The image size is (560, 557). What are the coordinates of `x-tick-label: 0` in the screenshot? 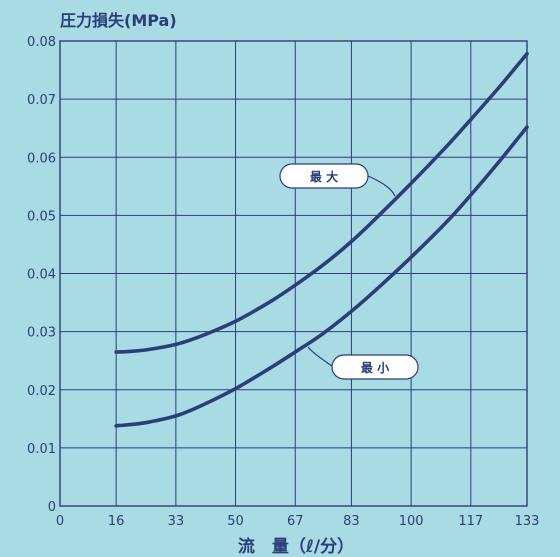 It's located at (60, 521).